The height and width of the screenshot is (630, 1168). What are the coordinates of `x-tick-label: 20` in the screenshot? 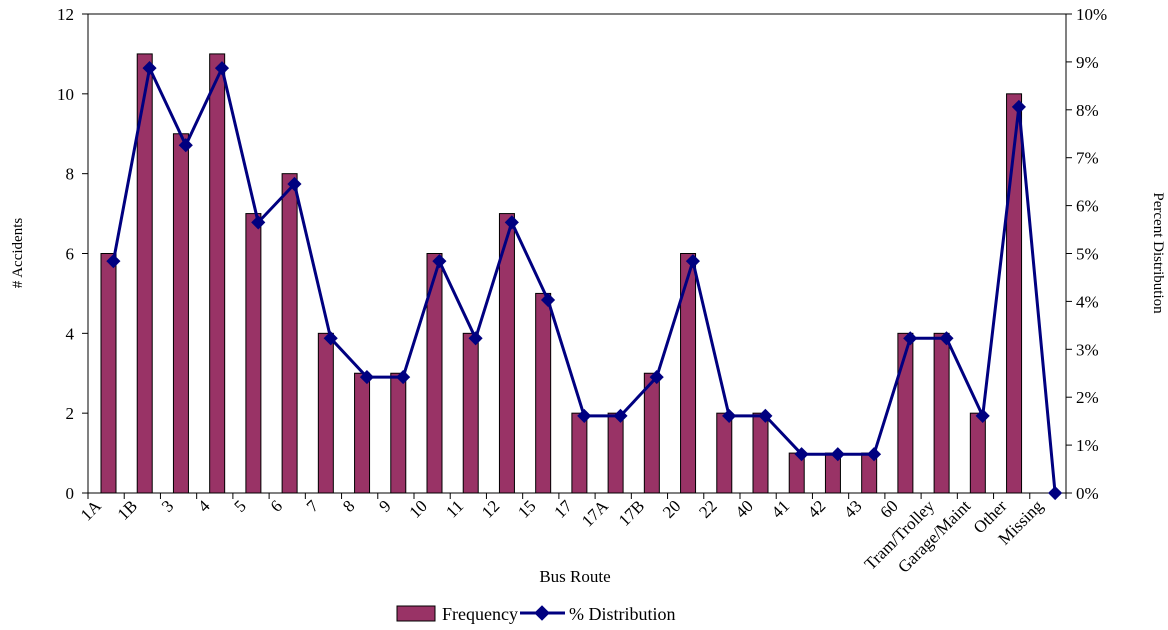 It's located at (671, 508).